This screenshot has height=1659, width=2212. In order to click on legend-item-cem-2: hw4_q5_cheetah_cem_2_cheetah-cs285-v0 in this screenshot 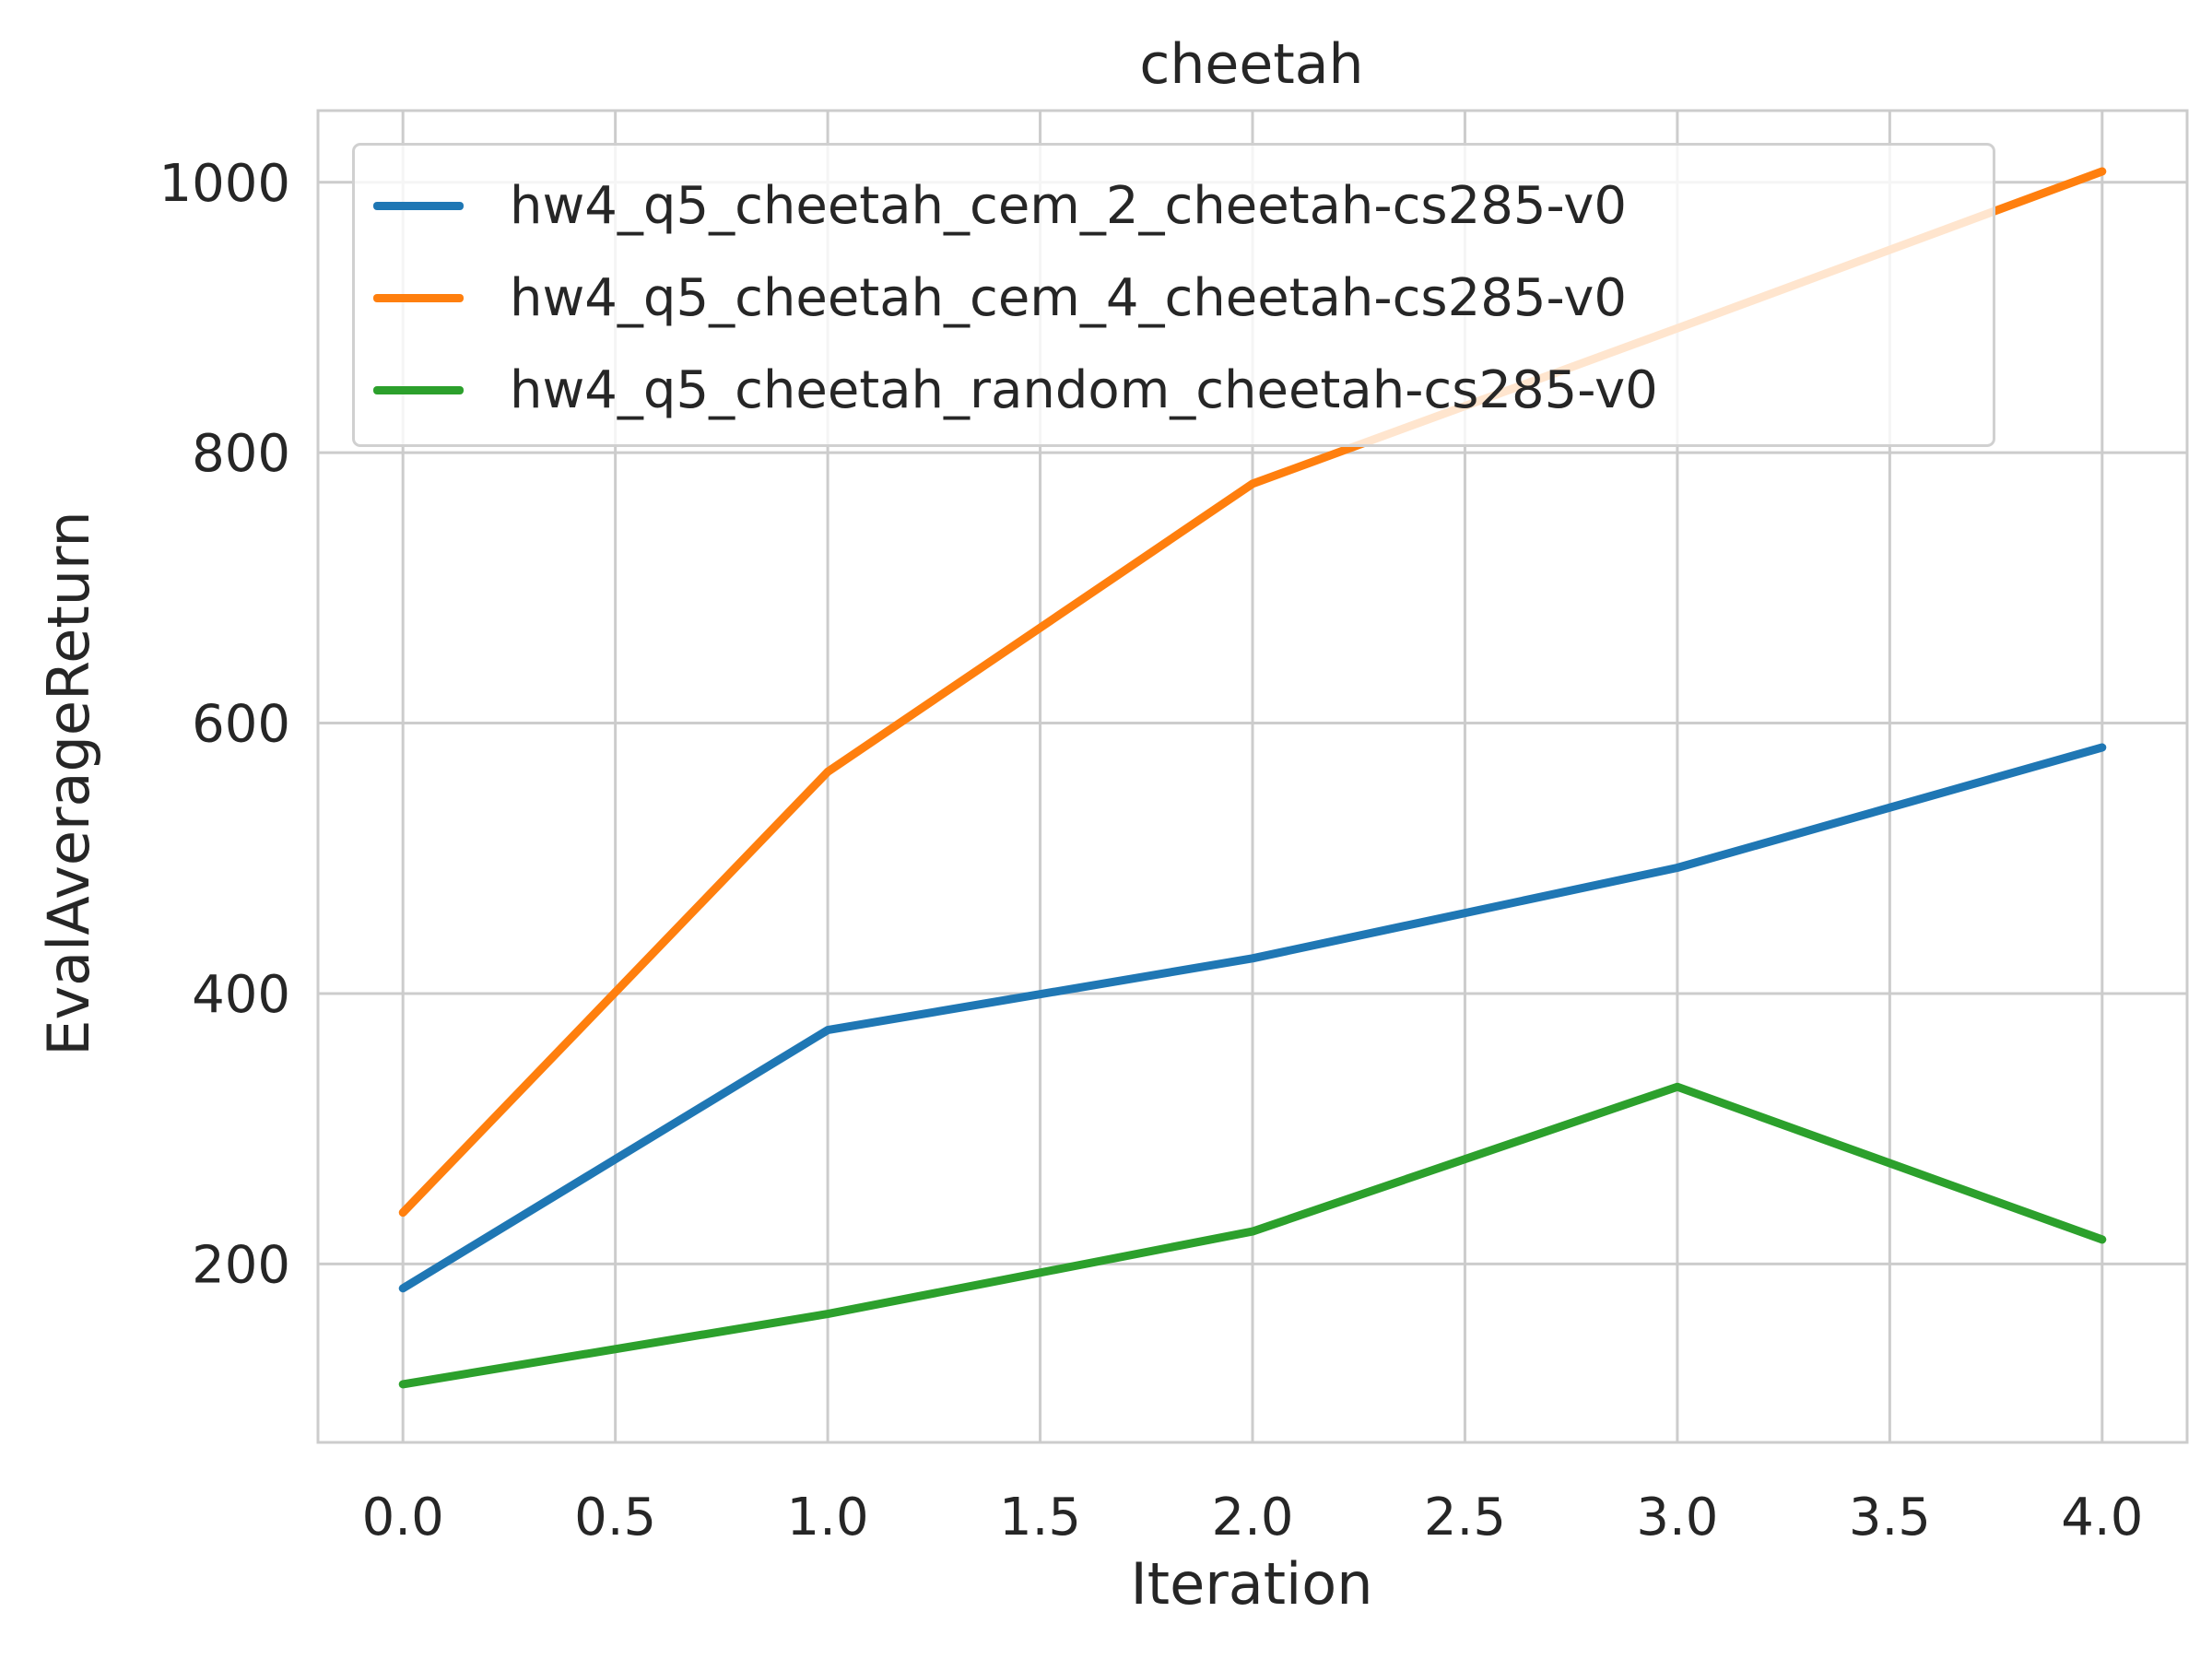, I will do `click(1000, 205)`.